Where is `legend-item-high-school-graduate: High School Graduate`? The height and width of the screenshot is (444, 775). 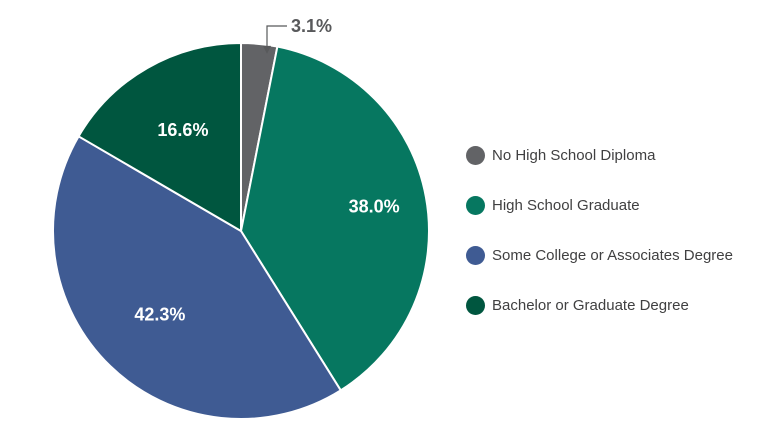 legend-item-high-school-graduate: High School Graduate is located at coordinates (599, 205).